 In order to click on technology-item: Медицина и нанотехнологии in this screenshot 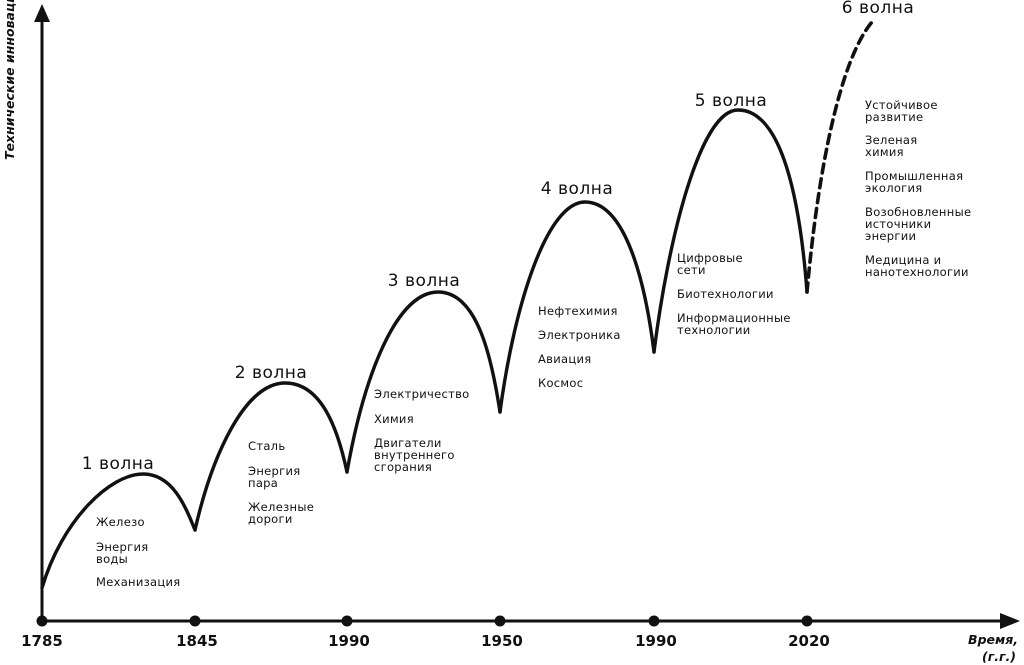, I will do `click(917, 266)`.